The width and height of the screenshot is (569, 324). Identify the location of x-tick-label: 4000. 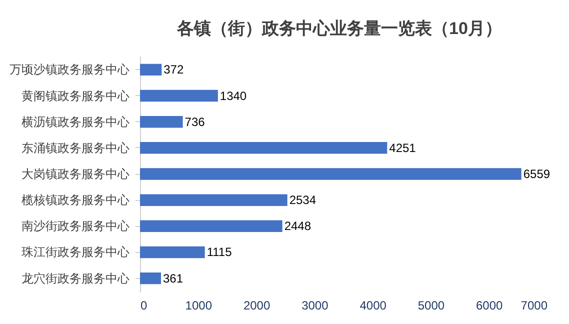
(373, 305).